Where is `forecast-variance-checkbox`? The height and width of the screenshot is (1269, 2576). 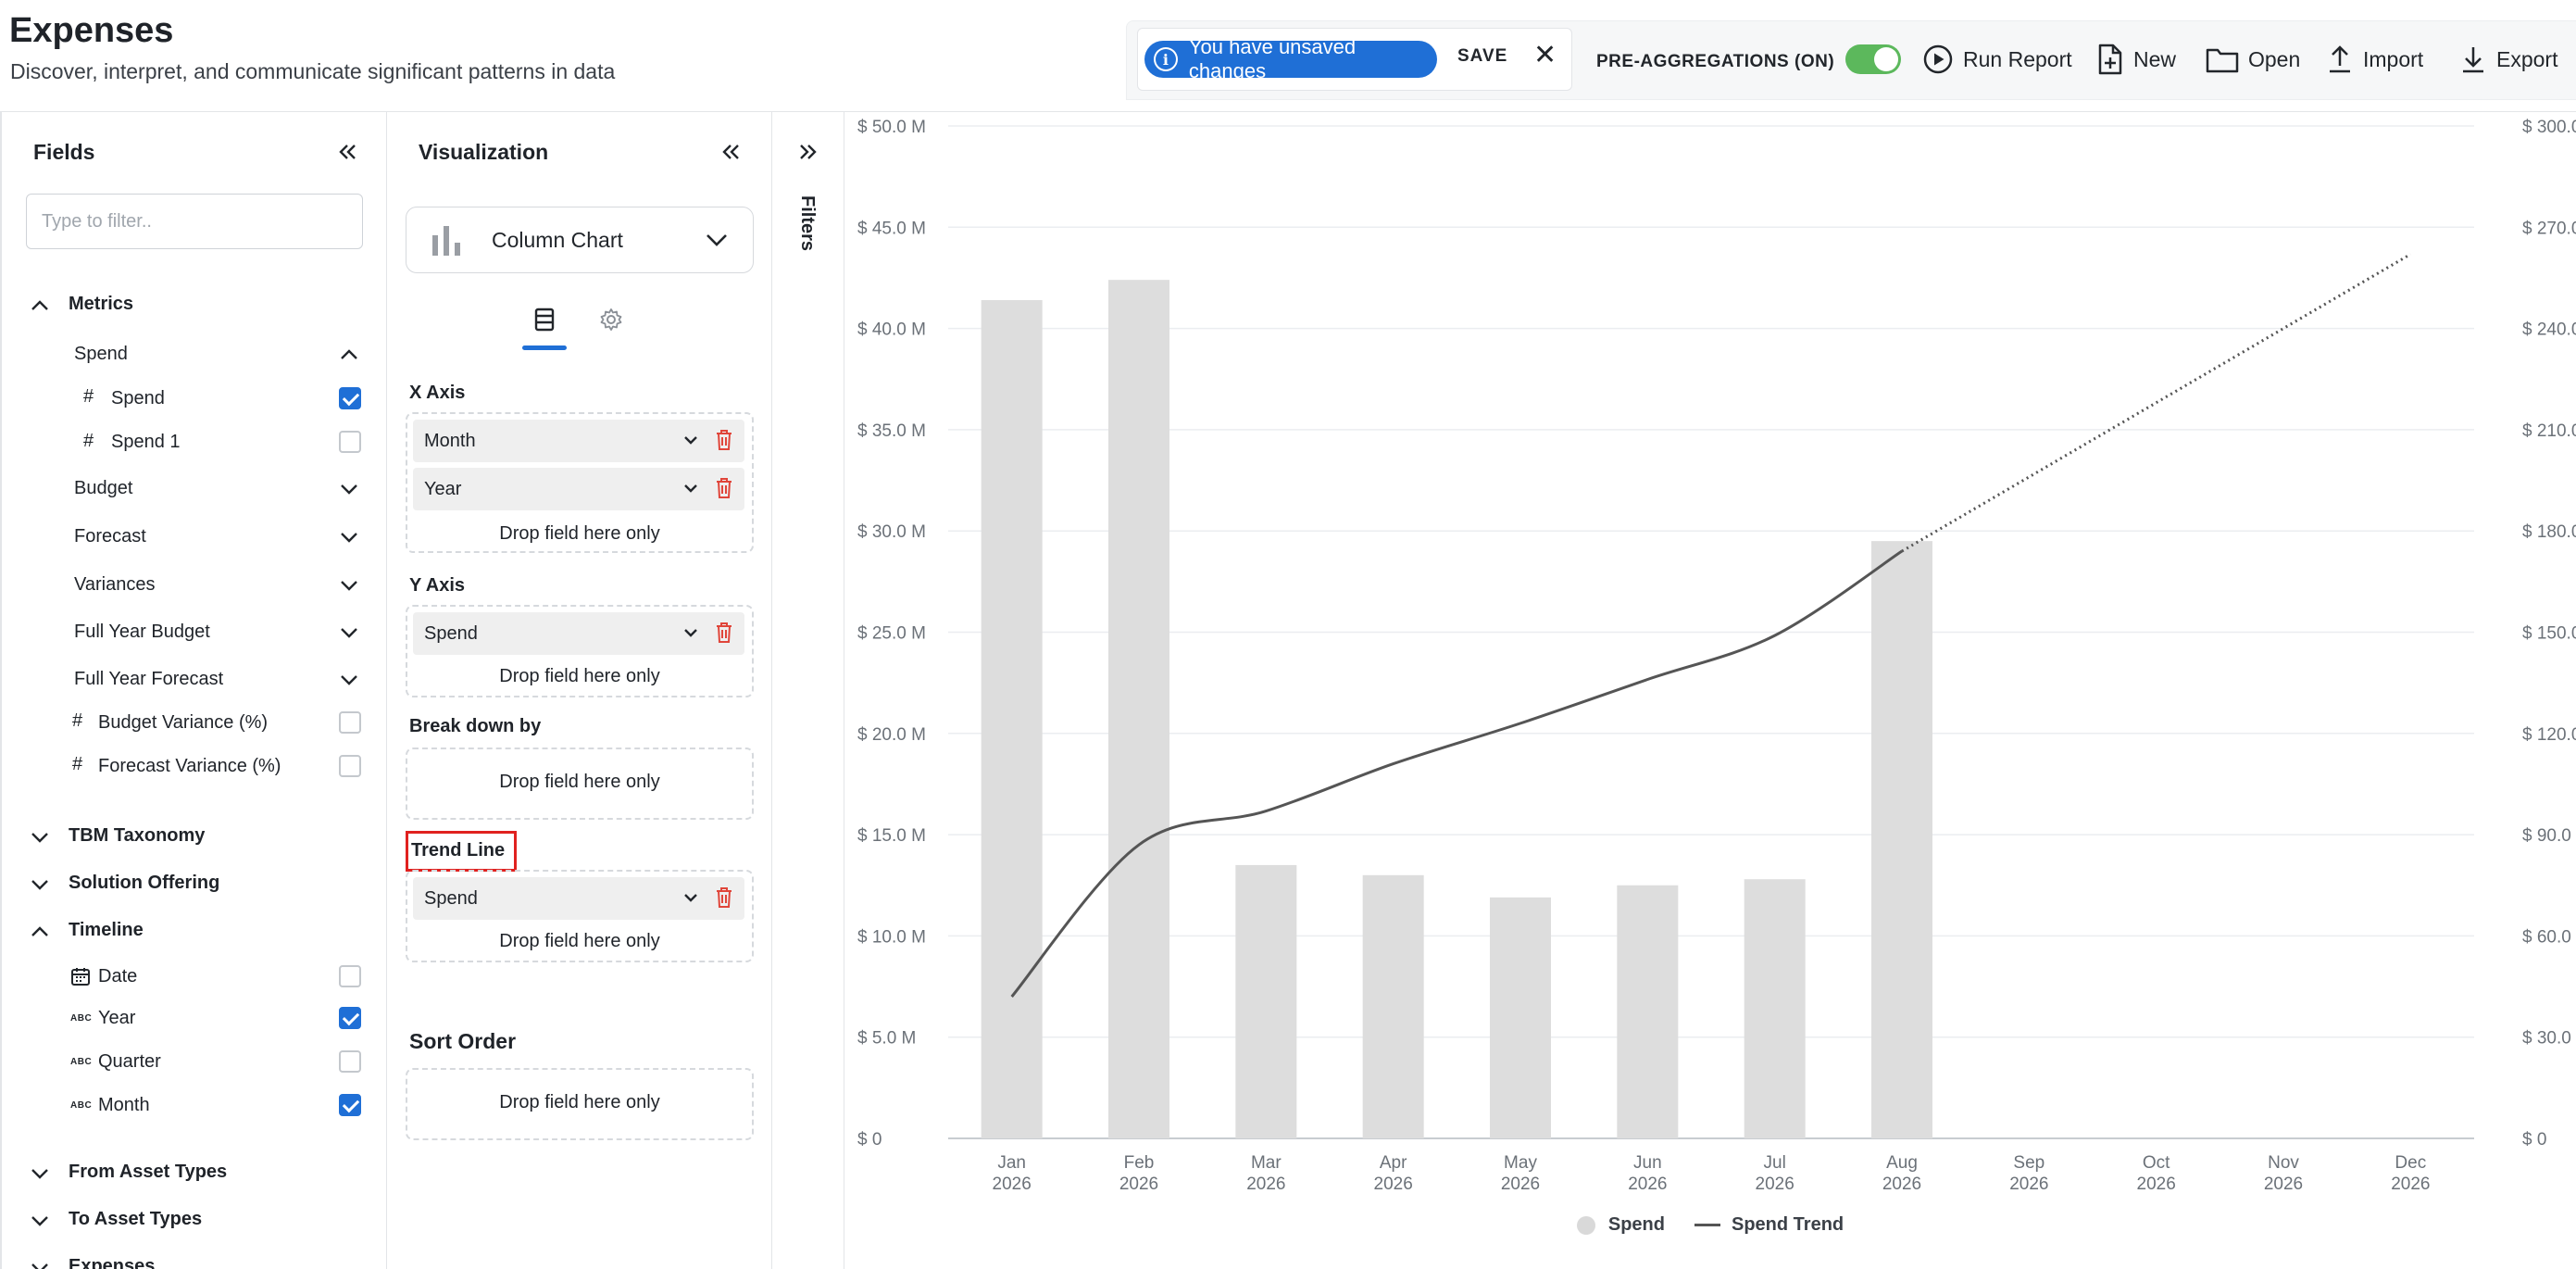 forecast-variance-checkbox is located at coordinates (350, 766).